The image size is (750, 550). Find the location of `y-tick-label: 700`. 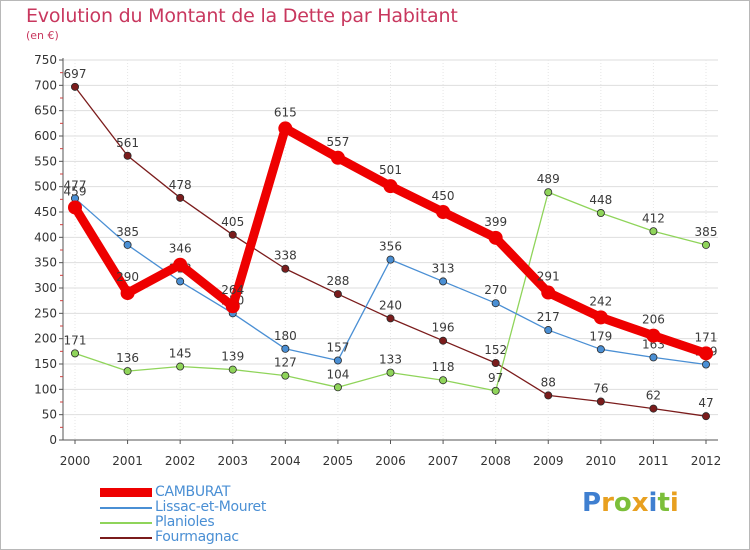

y-tick-label: 700 is located at coordinates (45, 85).